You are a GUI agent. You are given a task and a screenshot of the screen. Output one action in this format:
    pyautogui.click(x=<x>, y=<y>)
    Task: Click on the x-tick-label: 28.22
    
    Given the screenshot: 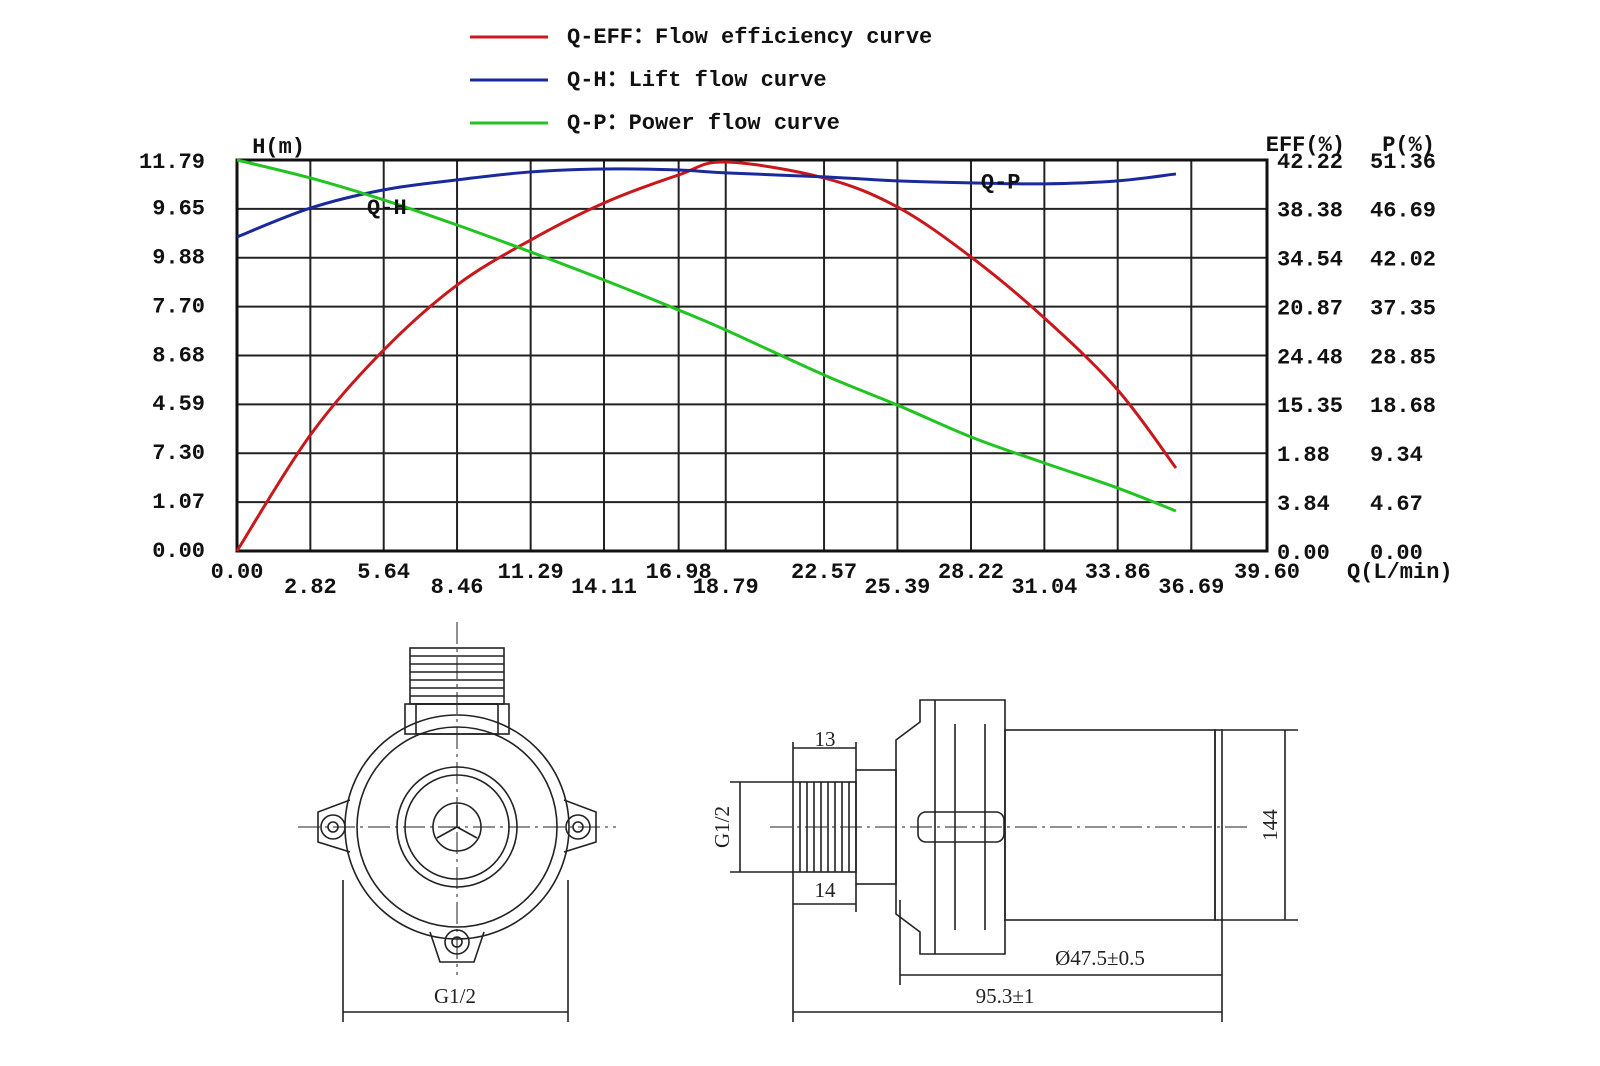 What is the action you would take?
    pyautogui.click(x=971, y=572)
    